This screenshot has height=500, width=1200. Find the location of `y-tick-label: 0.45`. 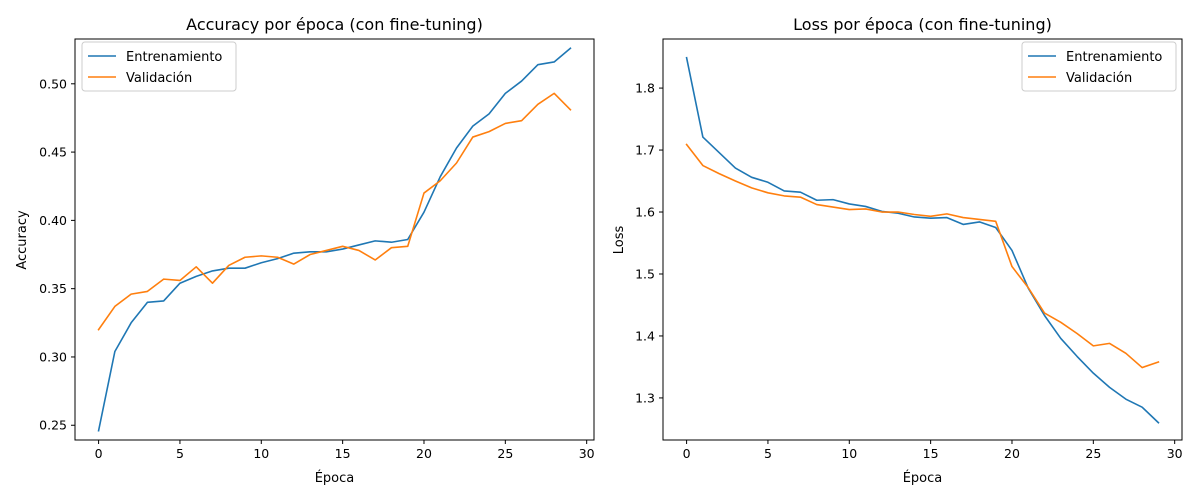

y-tick-label: 0.45 is located at coordinates (53, 152).